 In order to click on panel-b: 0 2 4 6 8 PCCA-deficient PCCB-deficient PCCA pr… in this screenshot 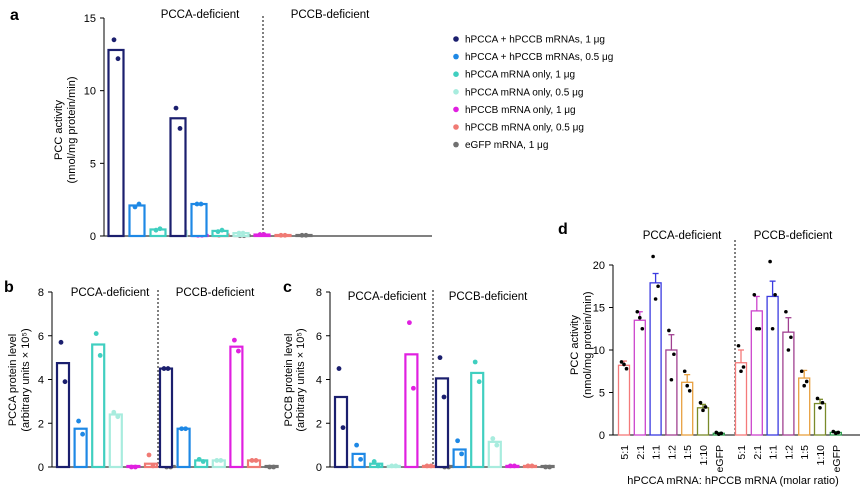, I will do `click(143, 380)`.